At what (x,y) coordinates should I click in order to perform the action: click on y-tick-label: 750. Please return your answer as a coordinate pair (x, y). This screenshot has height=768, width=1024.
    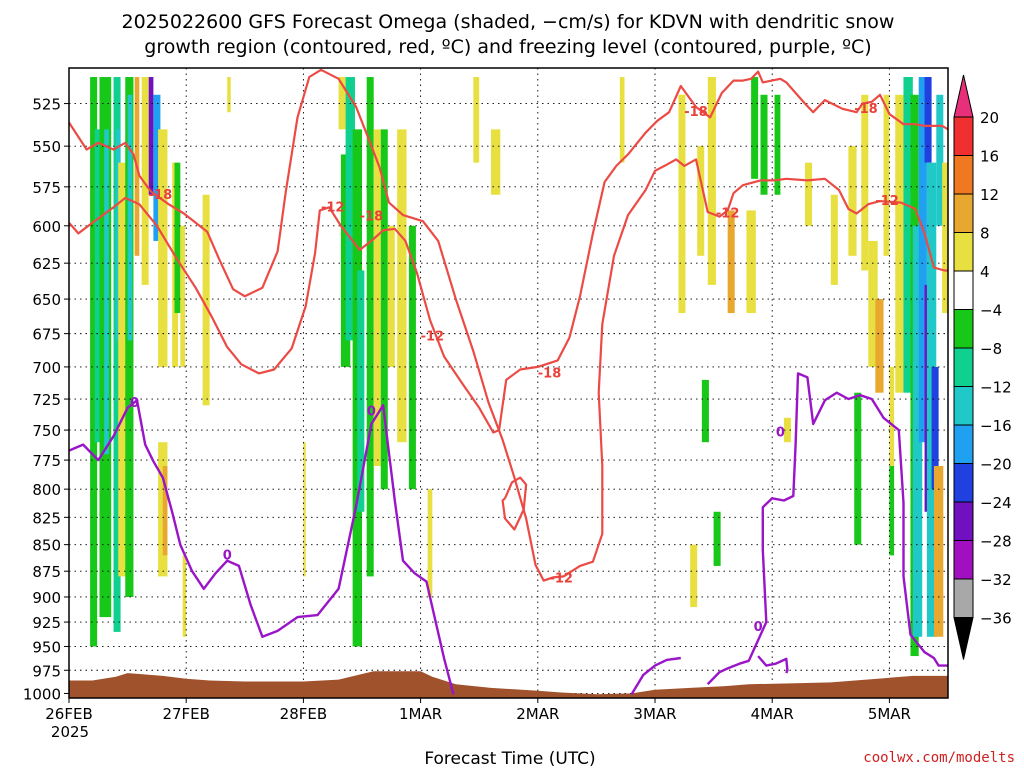
    Looking at the image, I should click on (46, 431).